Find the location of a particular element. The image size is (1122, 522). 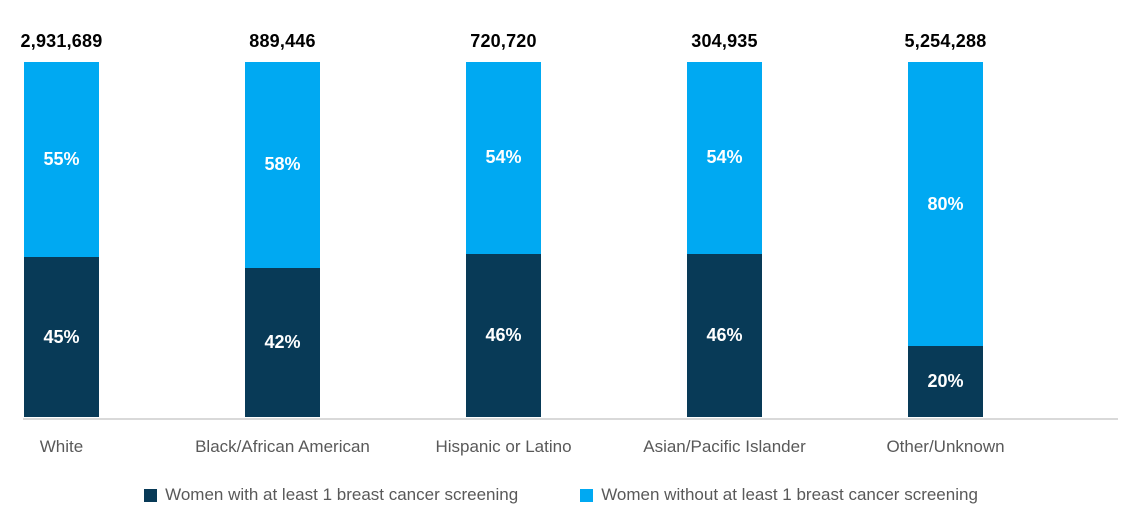

bar-group: 58% 42% is located at coordinates (282, 239).